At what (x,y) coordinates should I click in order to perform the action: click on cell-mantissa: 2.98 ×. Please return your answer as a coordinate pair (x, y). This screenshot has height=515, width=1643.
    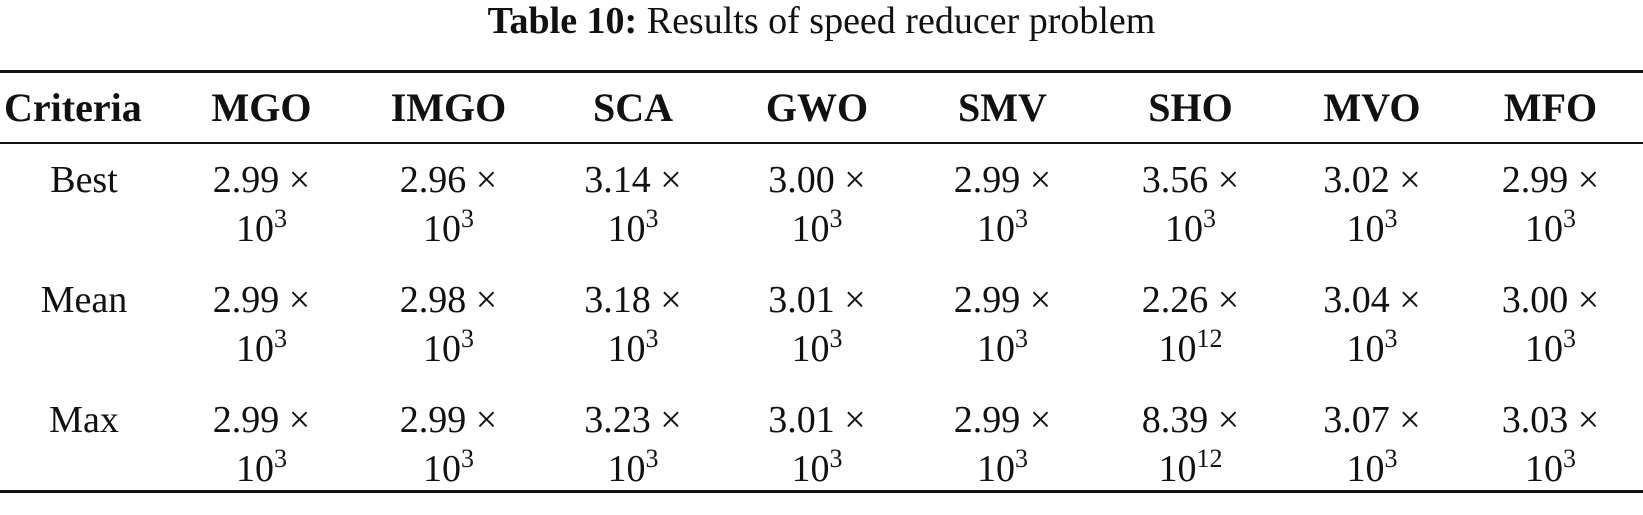
    Looking at the image, I should click on (448, 300).